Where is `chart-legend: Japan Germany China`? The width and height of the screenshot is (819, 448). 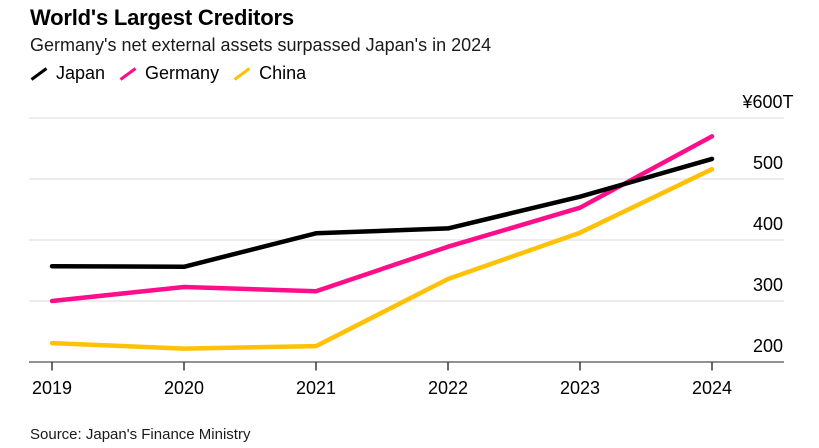 chart-legend: Japan Germany China is located at coordinates (168, 73).